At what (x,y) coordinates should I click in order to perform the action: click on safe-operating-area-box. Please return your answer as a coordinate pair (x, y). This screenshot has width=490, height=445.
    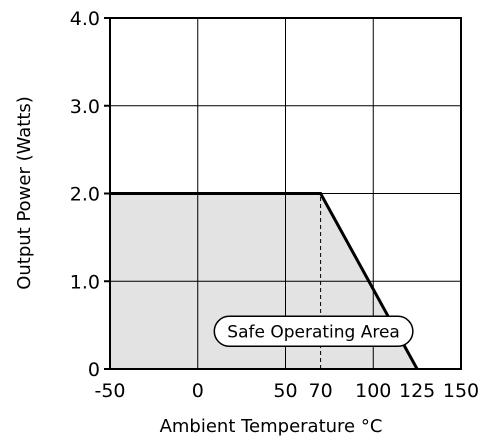
    Looking at the image, I should click on (313, 331).